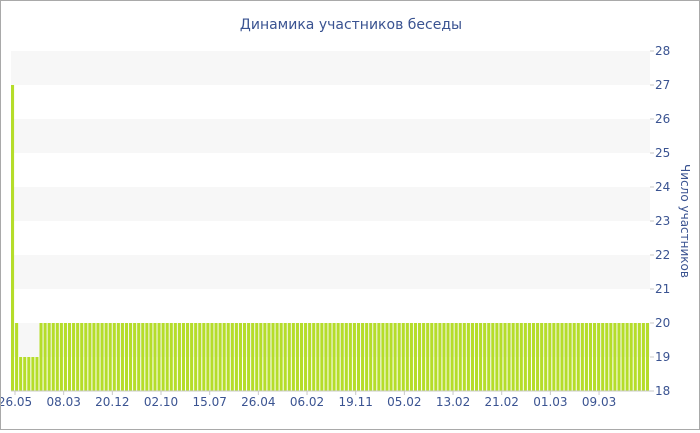 Image resolution: width=700 pixels, height=433 pixels. I want to click on y-tick-label: 23, so click(662, 221).